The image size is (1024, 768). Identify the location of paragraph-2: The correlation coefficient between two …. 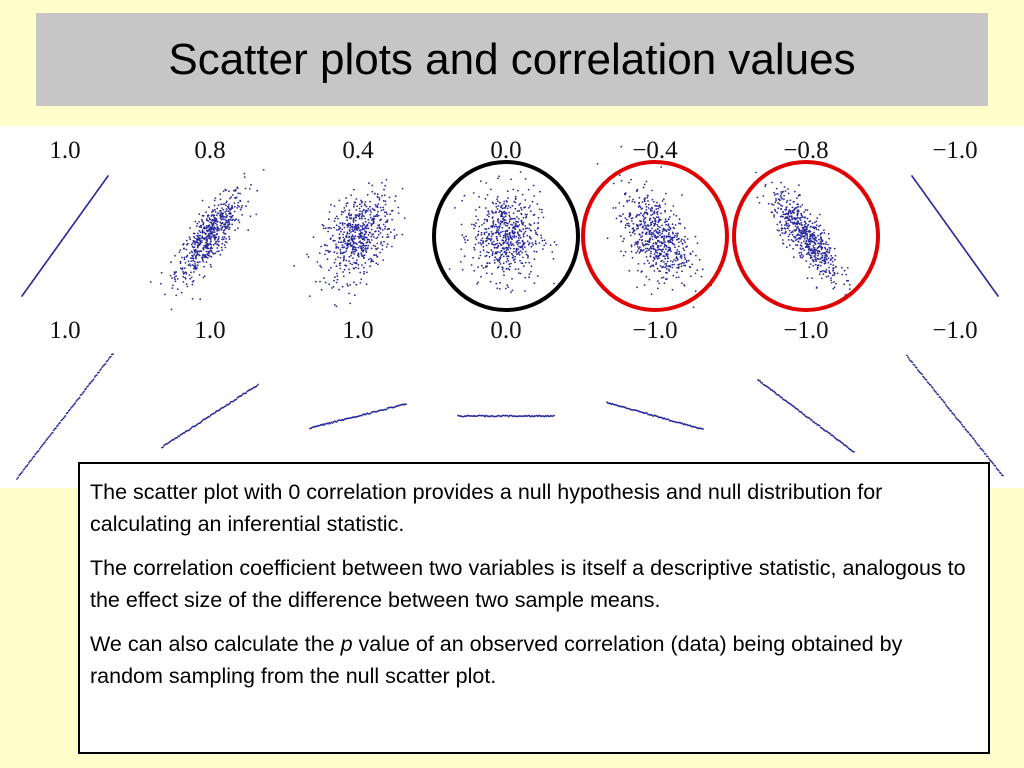
(528, 584).